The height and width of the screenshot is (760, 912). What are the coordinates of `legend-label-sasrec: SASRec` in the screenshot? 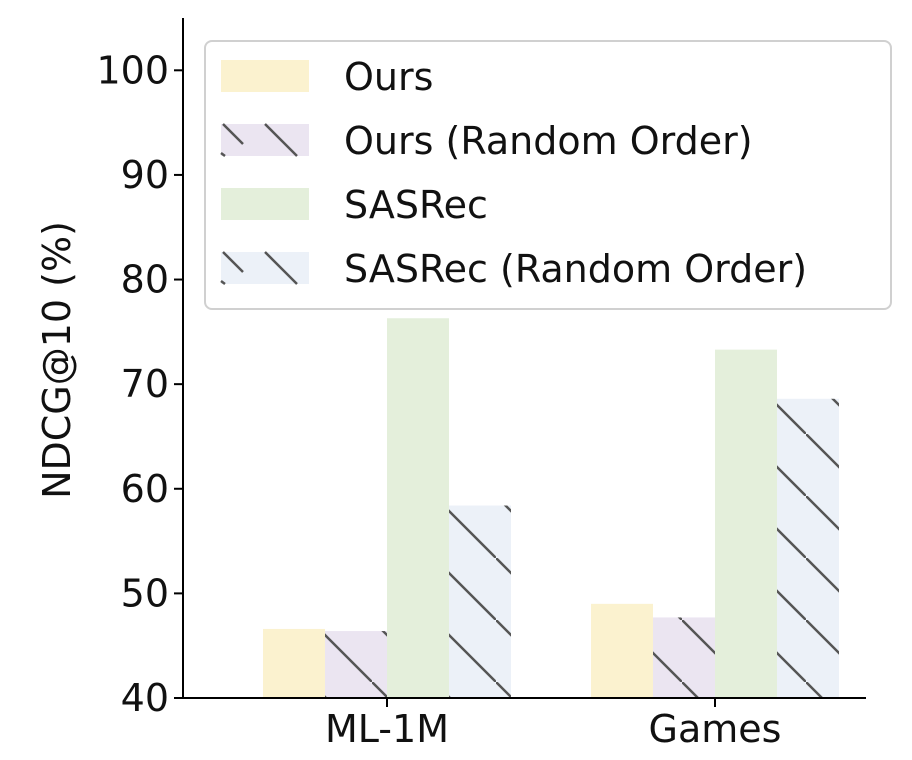 It's located at (416, 205).